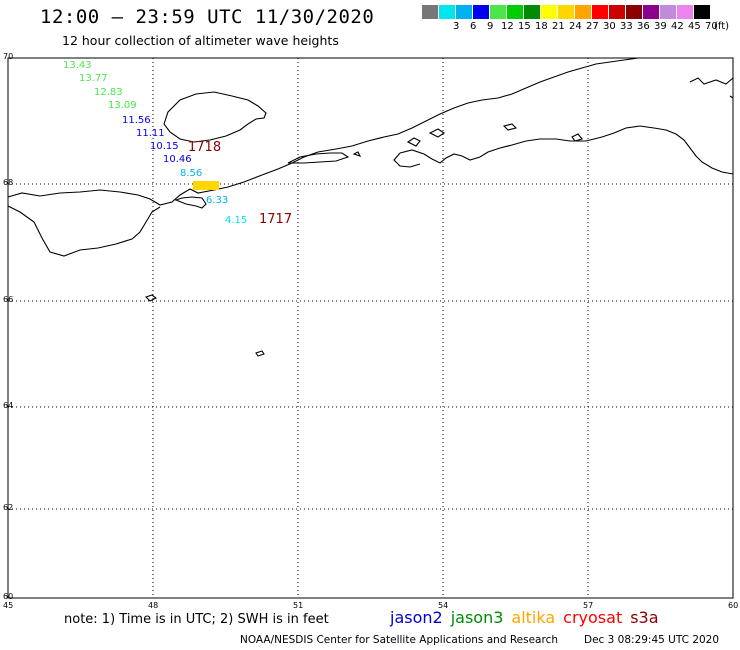  Describe the element at coordinates (644, 617) in the screenshot. I see `satellite-name: s3a` at that location.